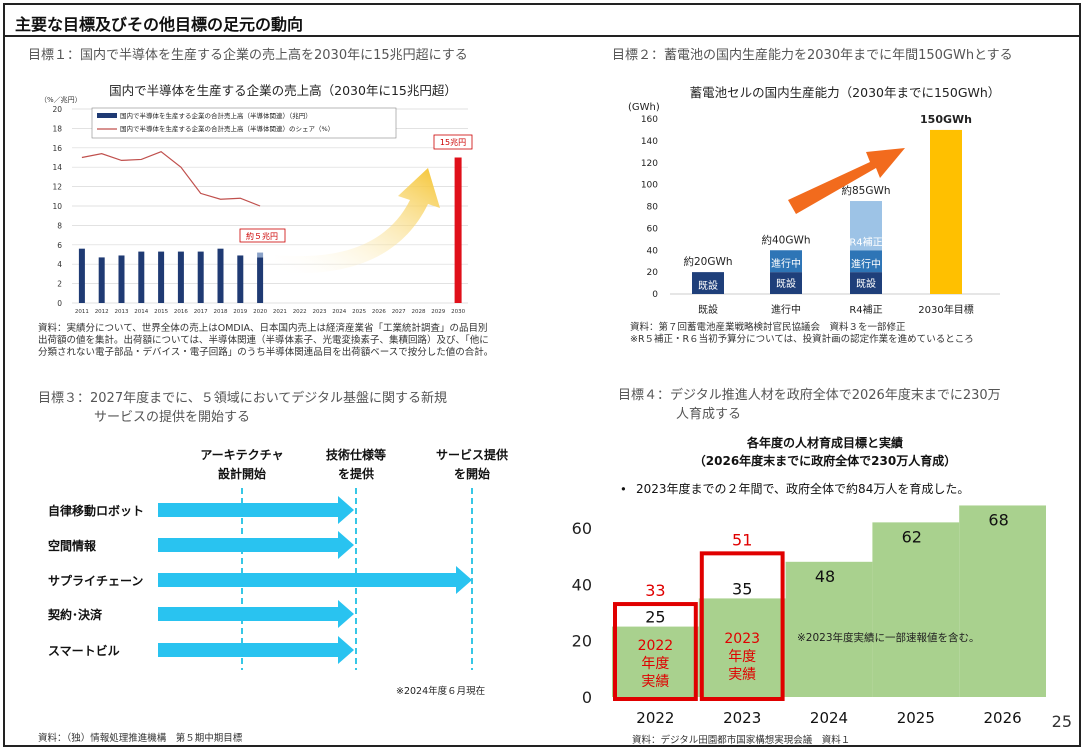 The height and width of the screenshot is (750, 1084). I want to click on chart4-x-tick-label: 2024, so click(829, 718).